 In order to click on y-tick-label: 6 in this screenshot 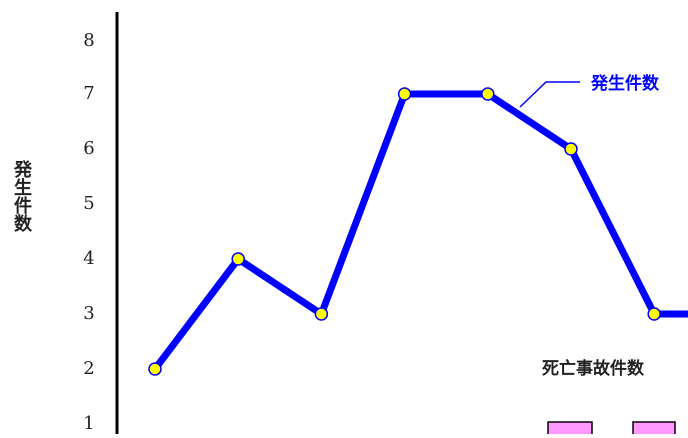, I will do `click(88, 148)`.